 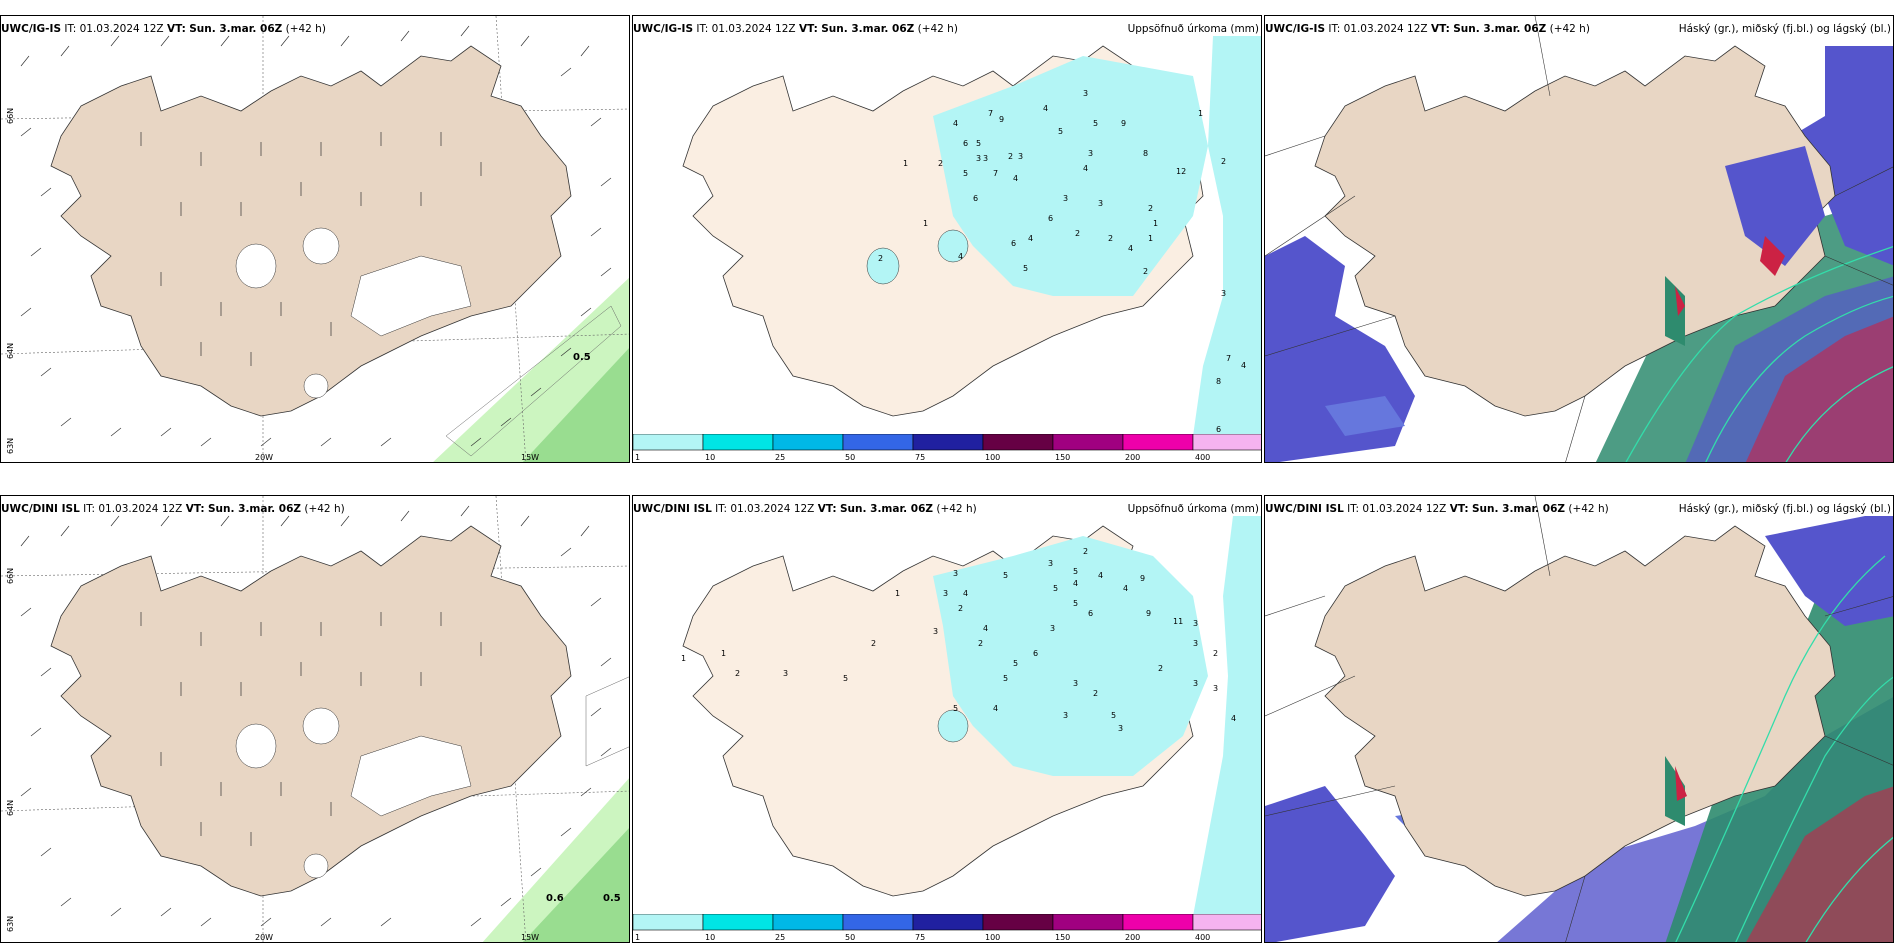 What do you see at coordinates (868, 29) in the screenshot?
I see `valid-time: Sun. 3.mar. 06Z` at bounding box center [868, 29].